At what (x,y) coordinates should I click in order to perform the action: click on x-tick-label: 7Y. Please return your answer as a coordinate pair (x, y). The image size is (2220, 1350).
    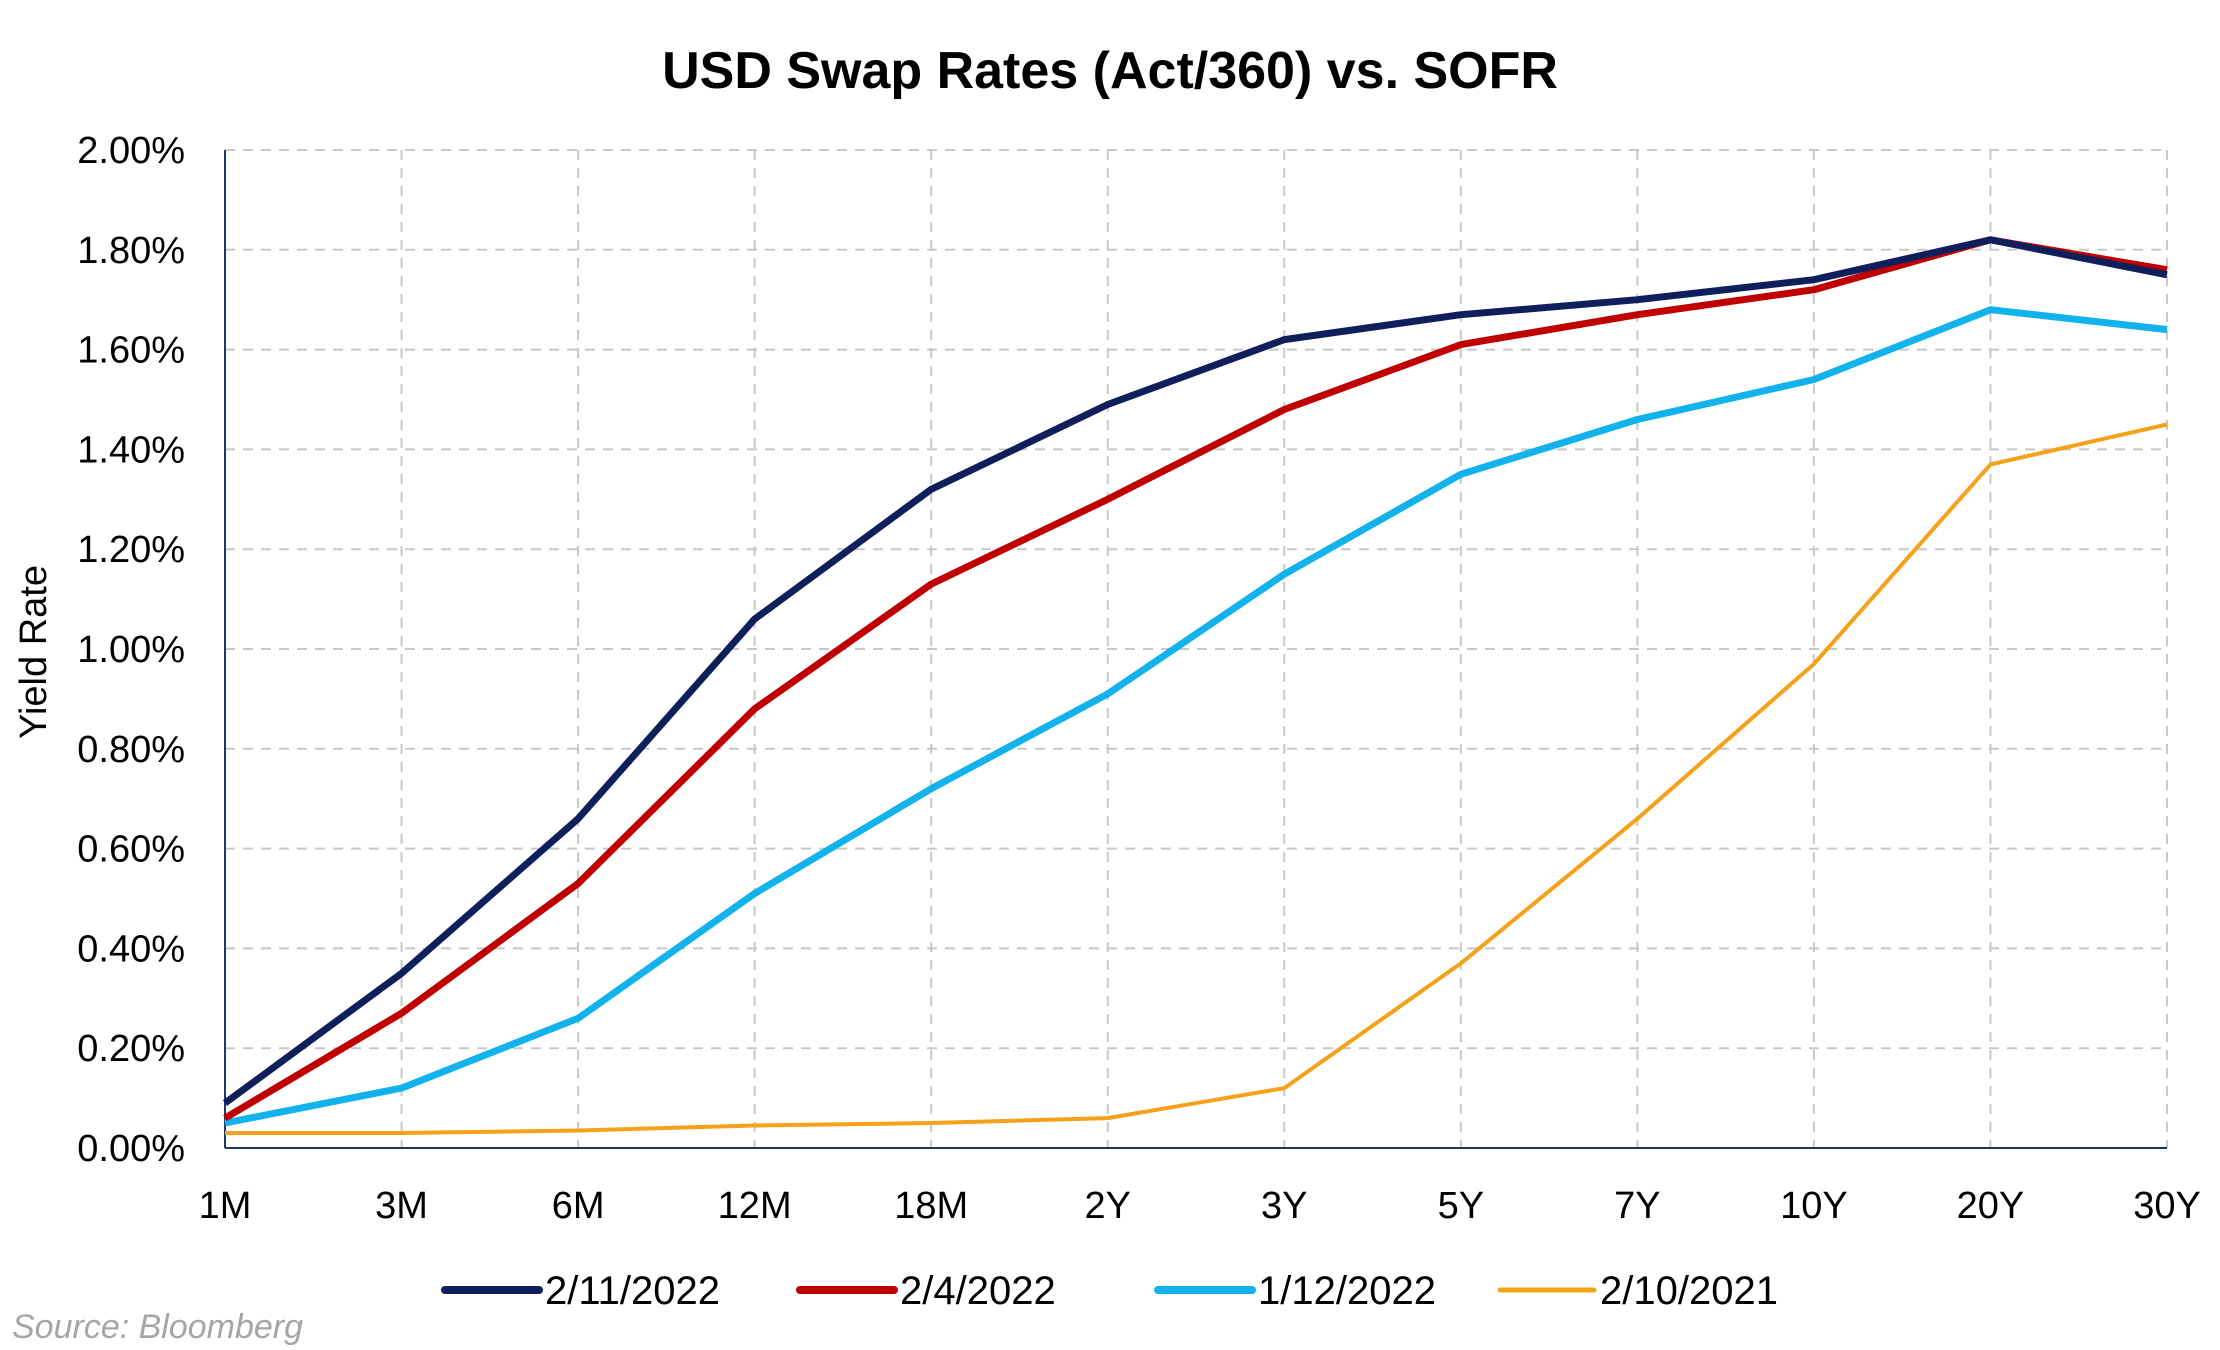
    Looking at the image, I should click on (1637, 1206).